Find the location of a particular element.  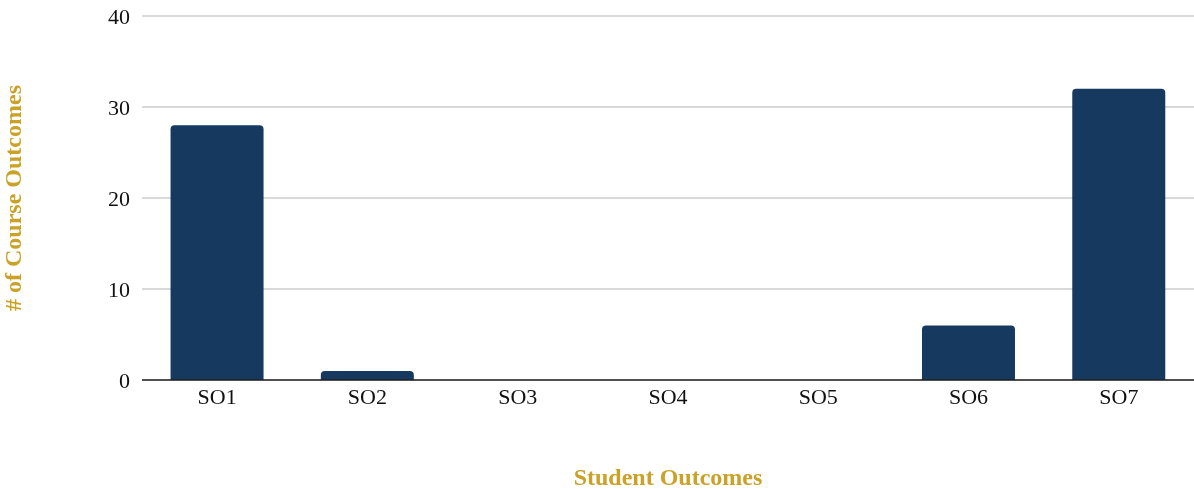

y-tick-label: 0 is located at coordinates (124, 380).